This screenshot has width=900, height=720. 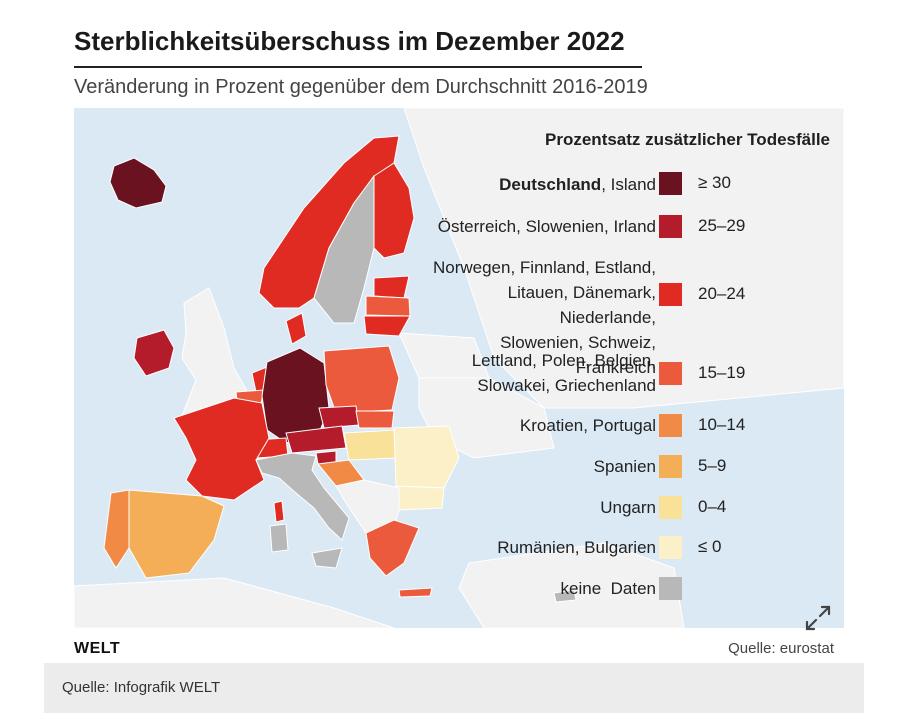 I want to click on legend-range: ≥ 30, so click(x=714, y=182).